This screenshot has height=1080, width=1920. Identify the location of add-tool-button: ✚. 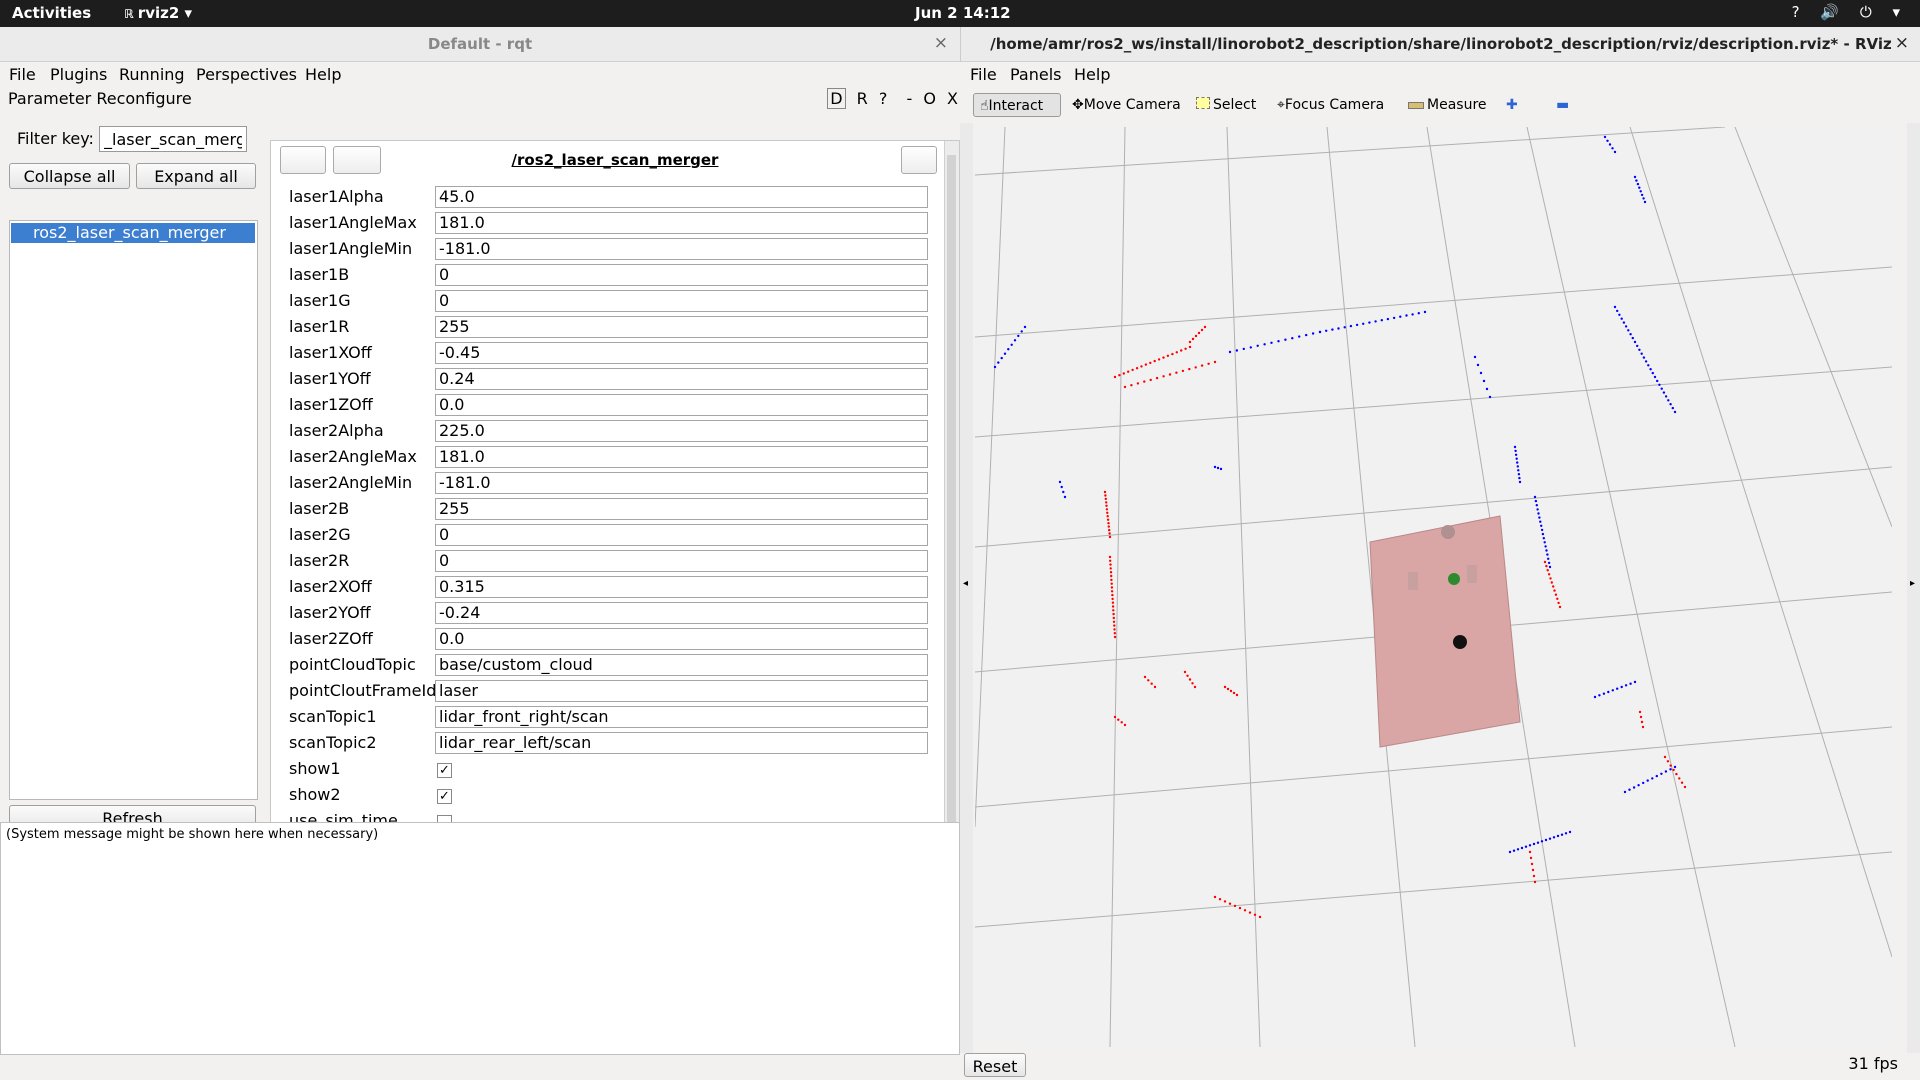
(1512, 105).